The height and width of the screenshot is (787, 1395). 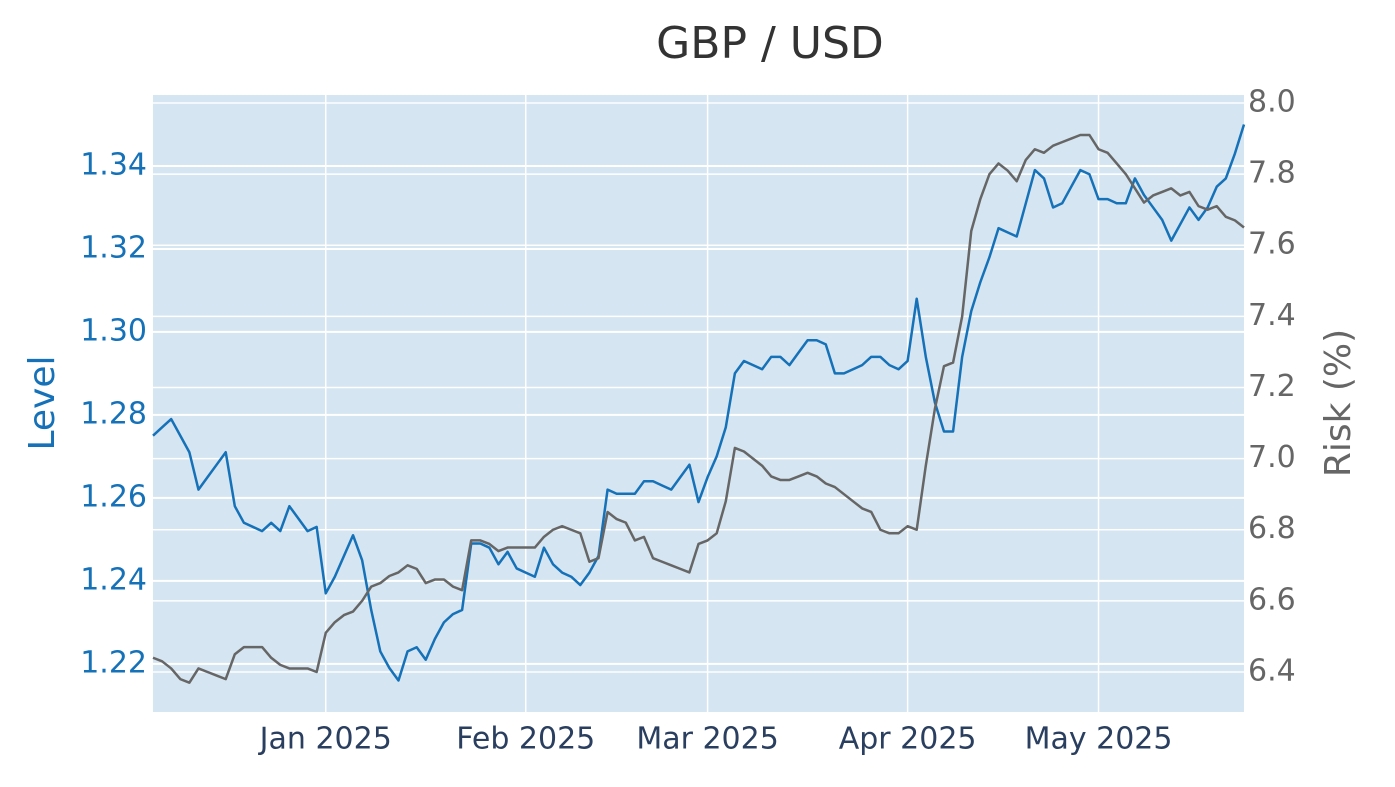 I want to click on y-axis-title: Level, so click(x=42, y=402).